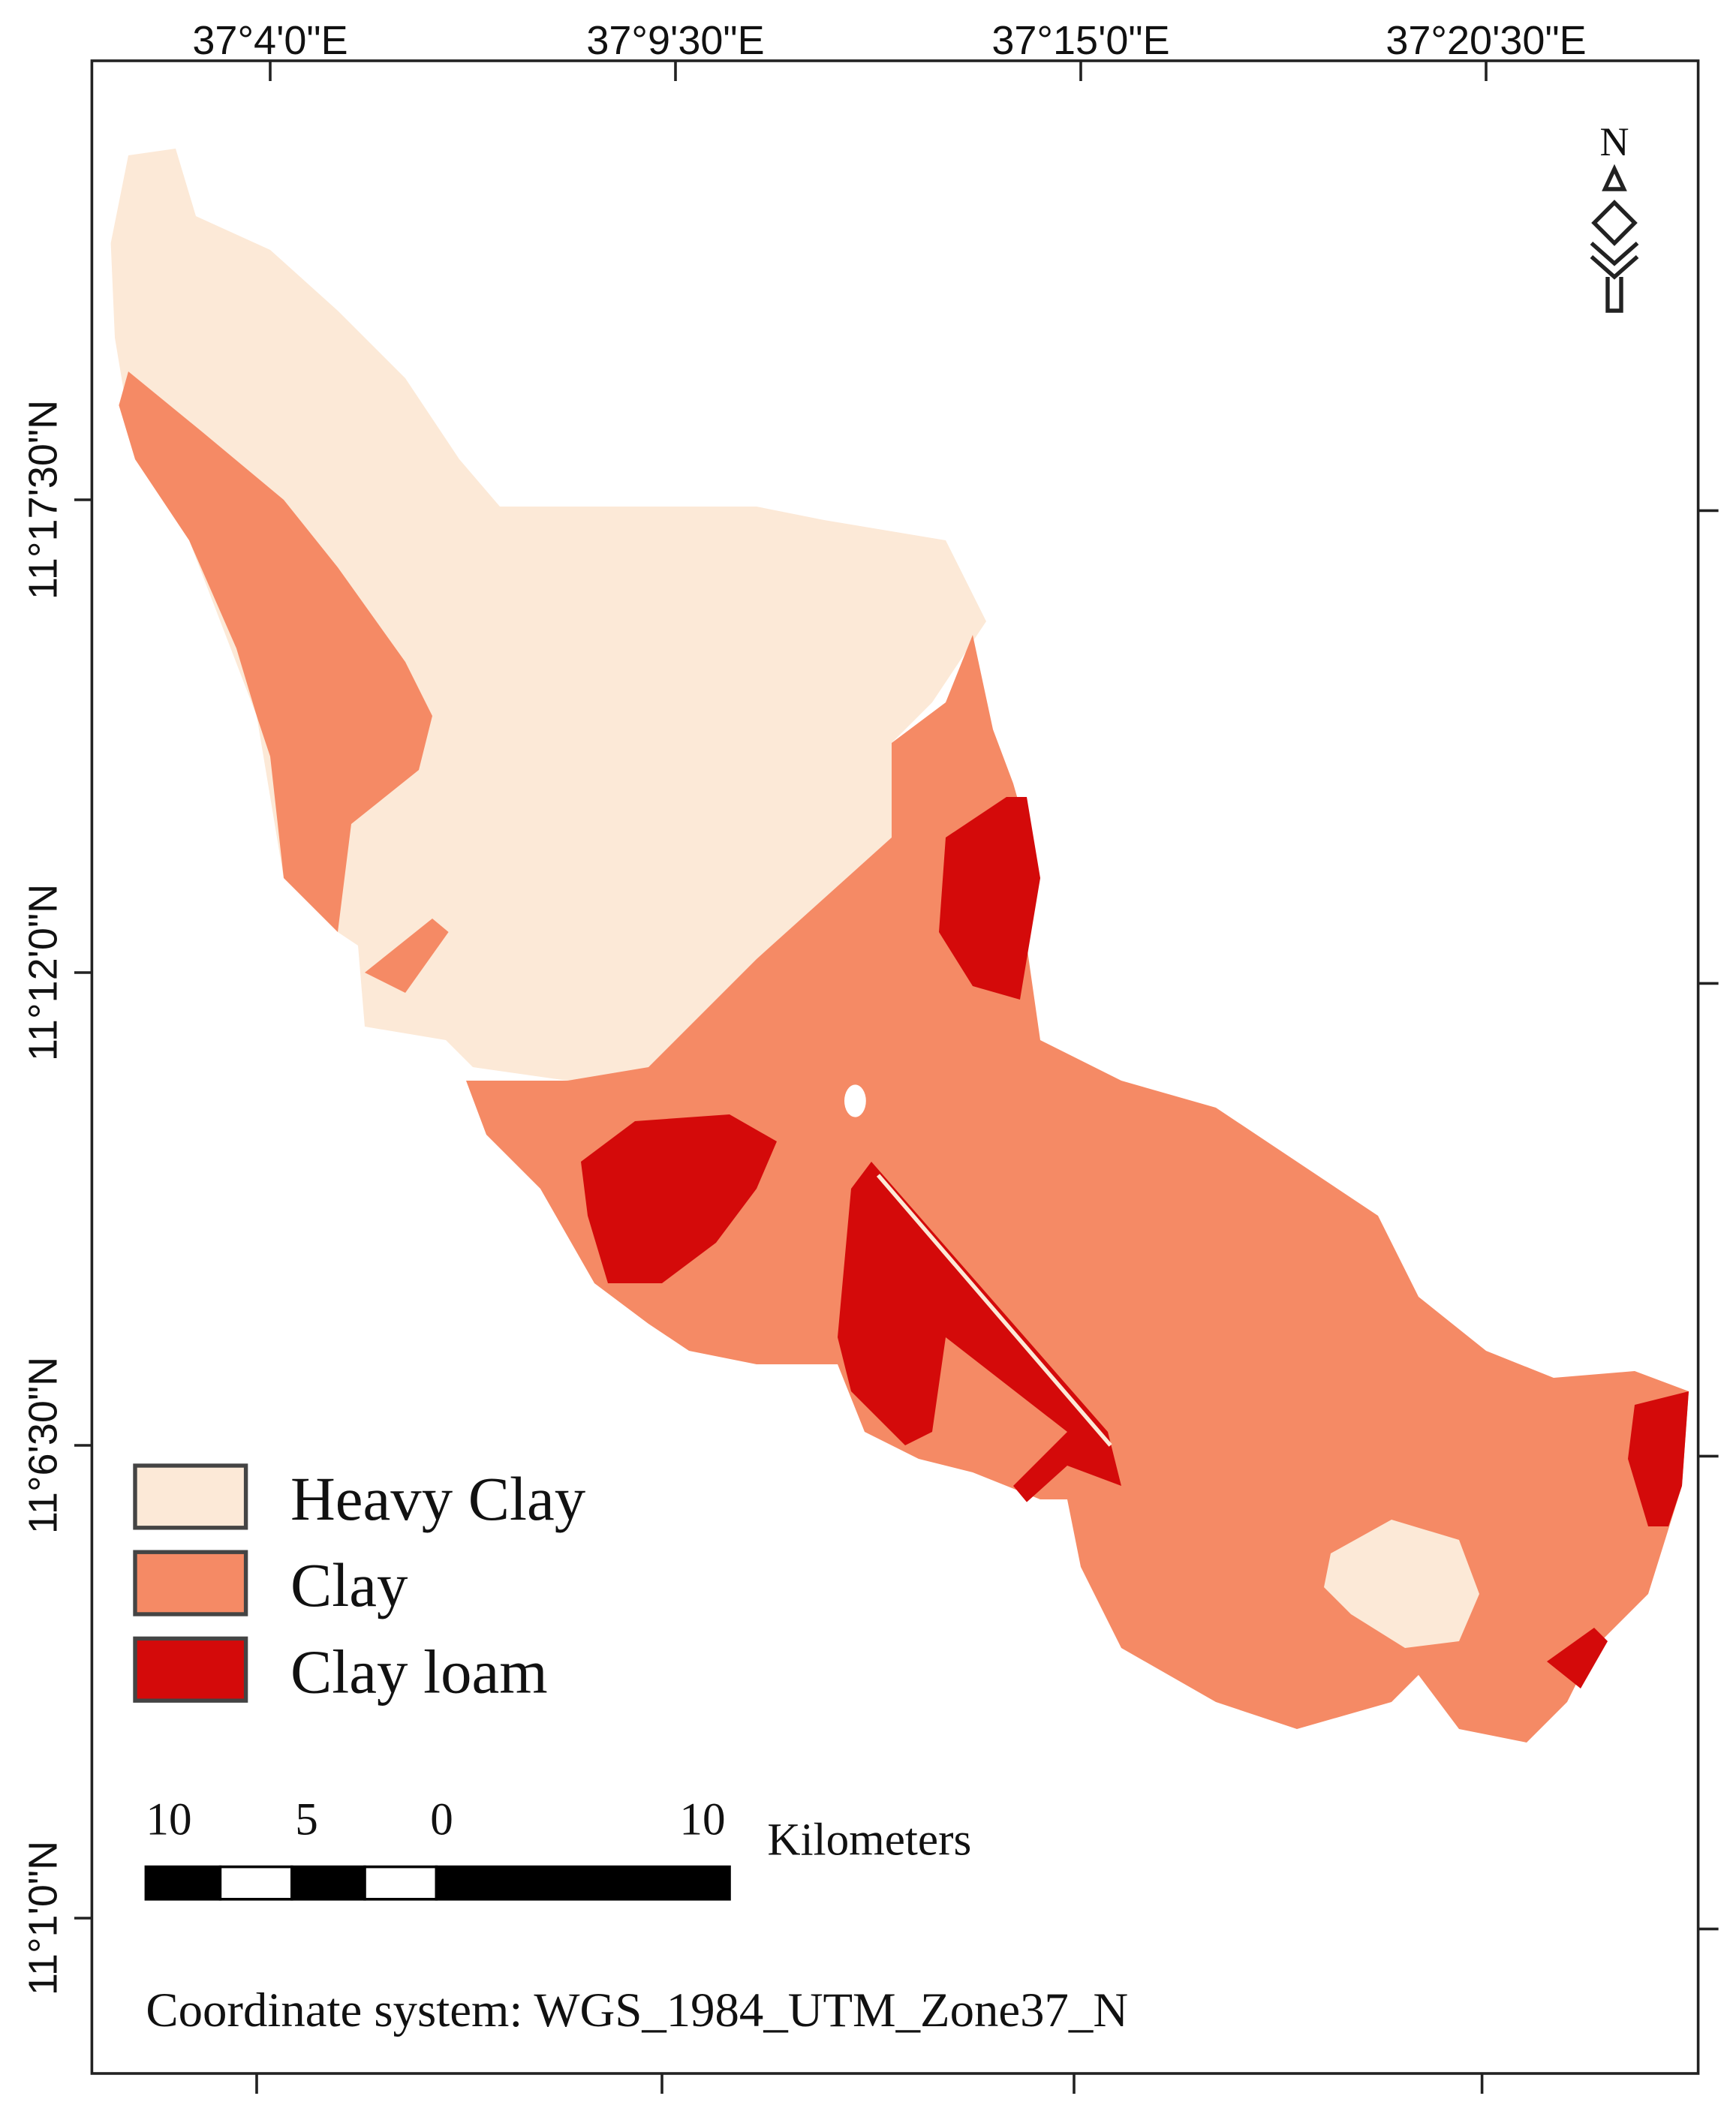 This screenshot has width=1736, height=2114. Describe the element at coordinates (637, 2010) in the screenshot. I see `coordinate-system: Coordinate system: WGS_1984_UTM_Zone37_N` at that location.